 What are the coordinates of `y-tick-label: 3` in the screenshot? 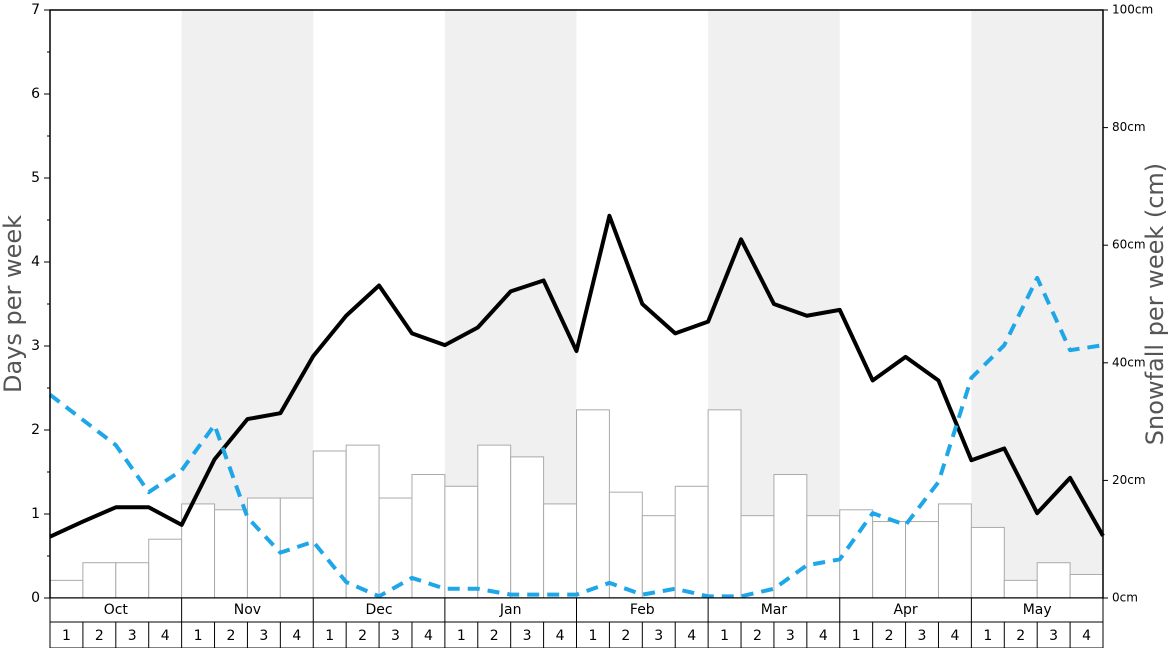 It's located at (35, 346).